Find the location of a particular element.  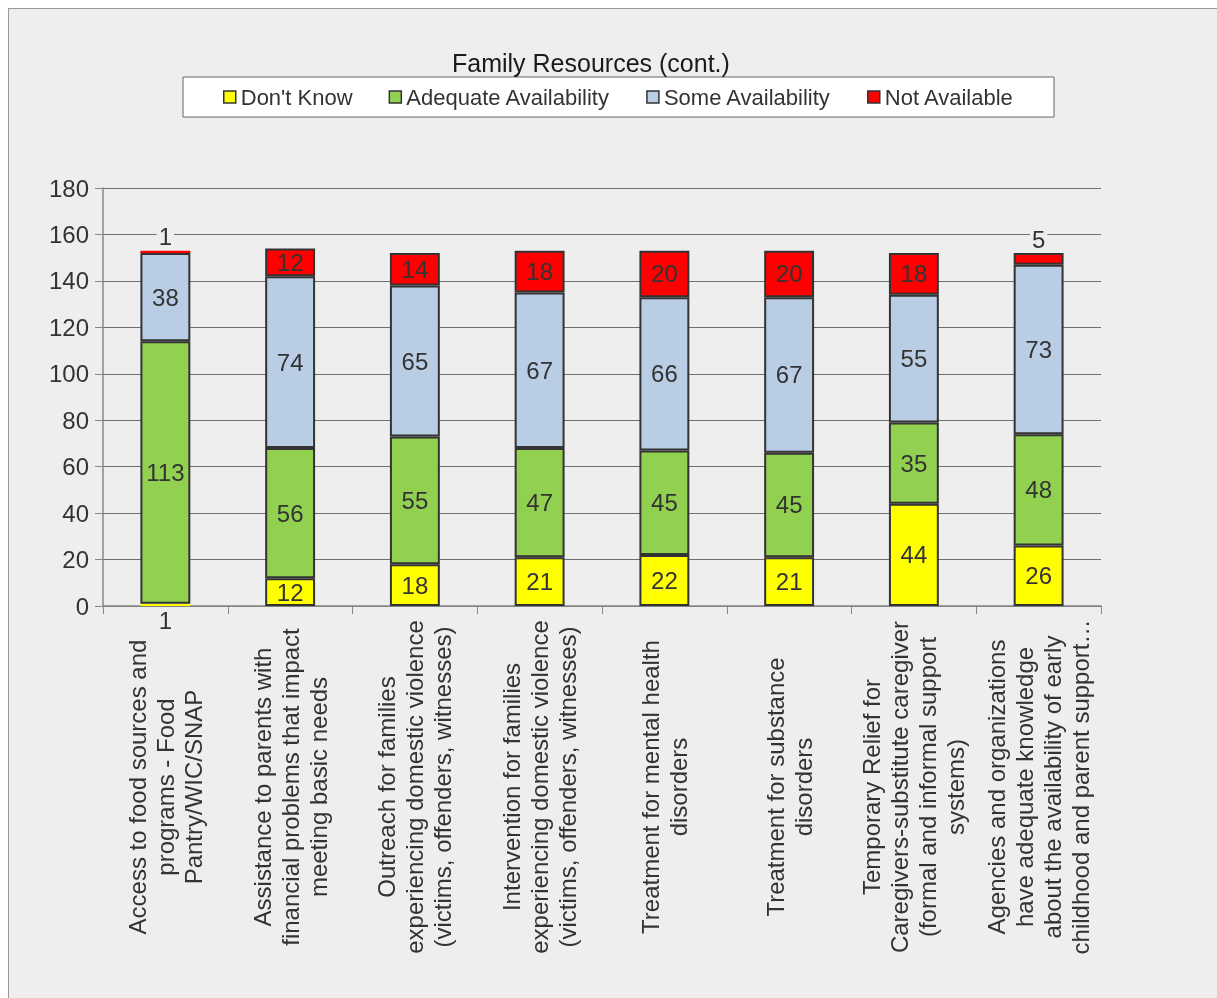

data-label: 48 is located at coordinates (1038, 490).